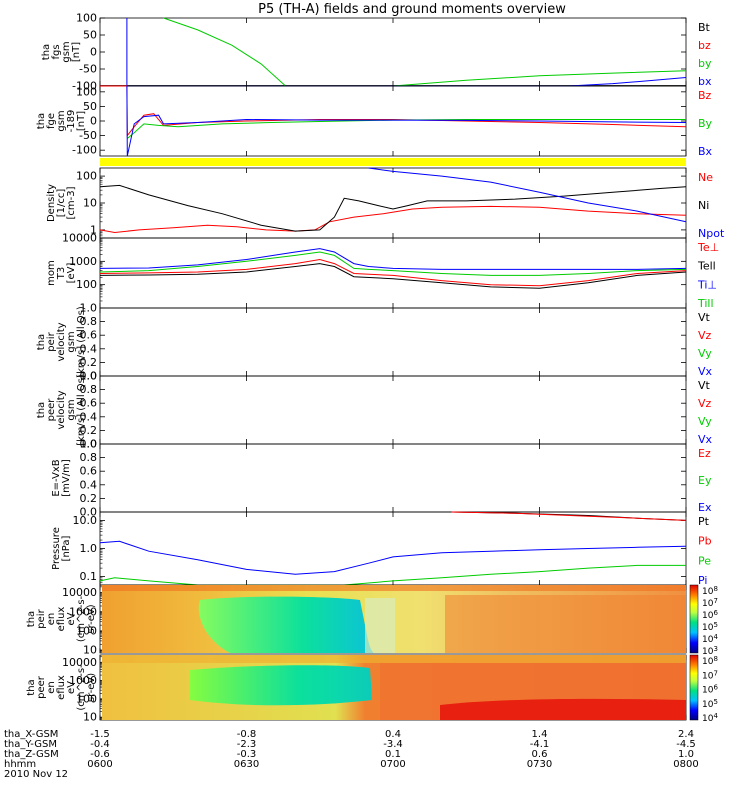 The height and width of the screenshot is (800, 750). What do you see at coordinates (705, 480) in the screenshot?
I see `legend-entry: Ey` at bounding box center [705, 480].